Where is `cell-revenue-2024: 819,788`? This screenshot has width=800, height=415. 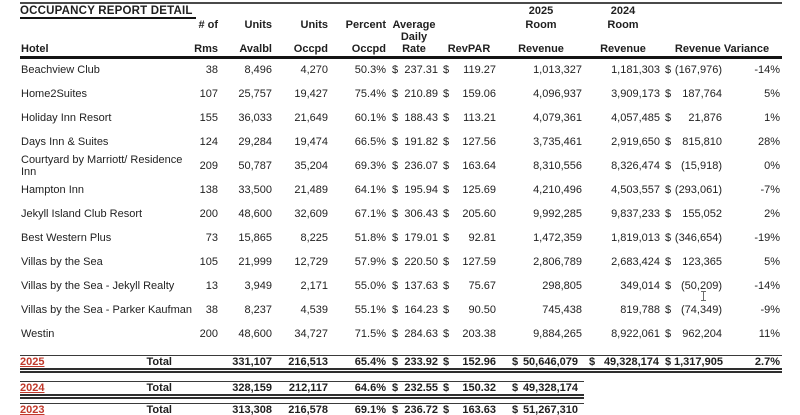 cell-revenue-2024: 819,788 is located at coordinates (640, 309).